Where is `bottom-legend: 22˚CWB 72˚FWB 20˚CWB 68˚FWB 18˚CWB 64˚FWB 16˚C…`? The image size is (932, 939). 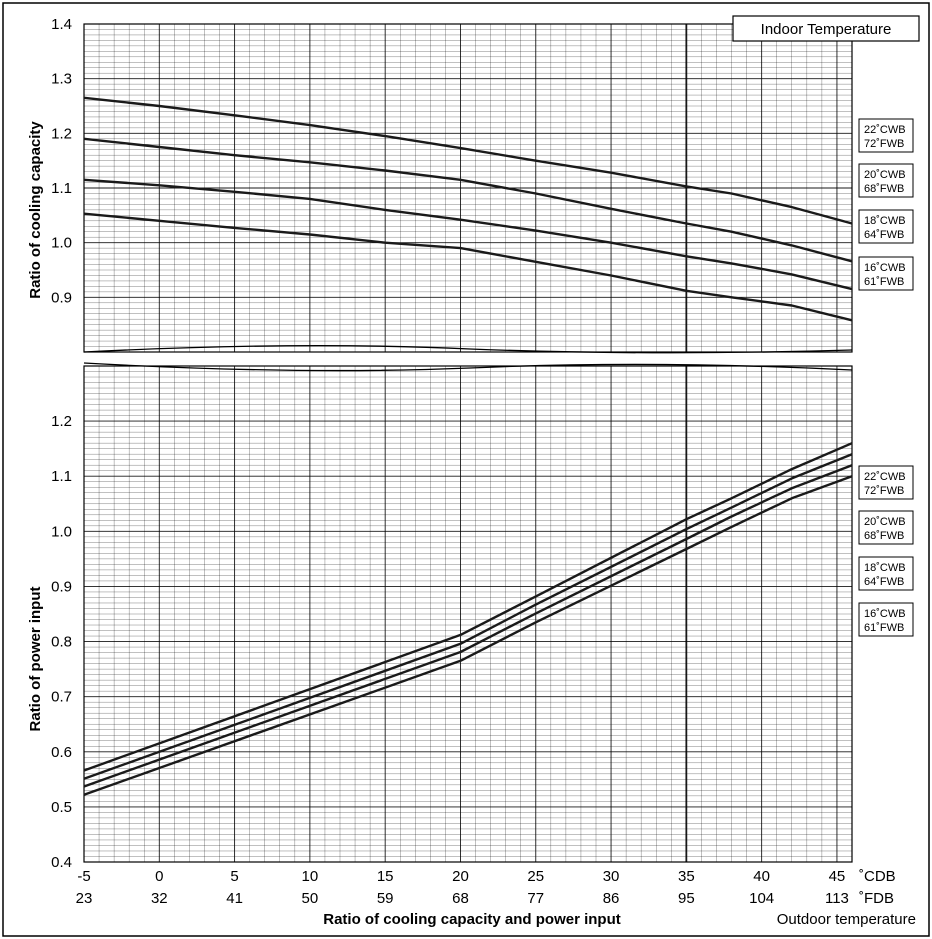
bottom-legend: 22˚CWB 72˚FWB 20˚CWB 68˚FWB 18˚CWB 64˚FWB 16˚C… is located at coordinates (886, 551).